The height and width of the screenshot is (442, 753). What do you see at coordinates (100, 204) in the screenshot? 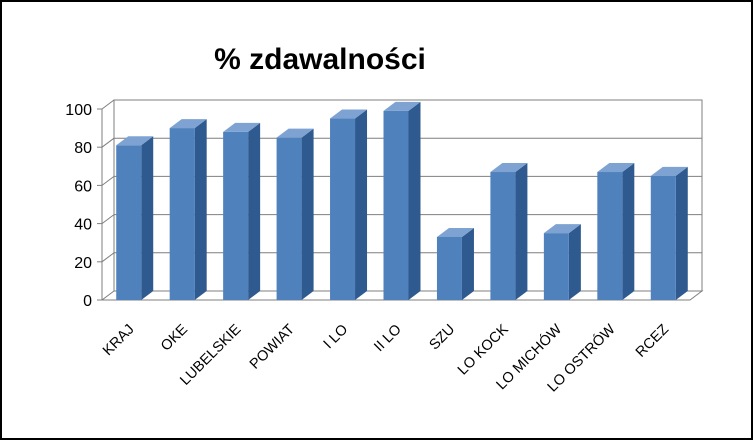
I see `y-axis` at bounding box center [100, 204].